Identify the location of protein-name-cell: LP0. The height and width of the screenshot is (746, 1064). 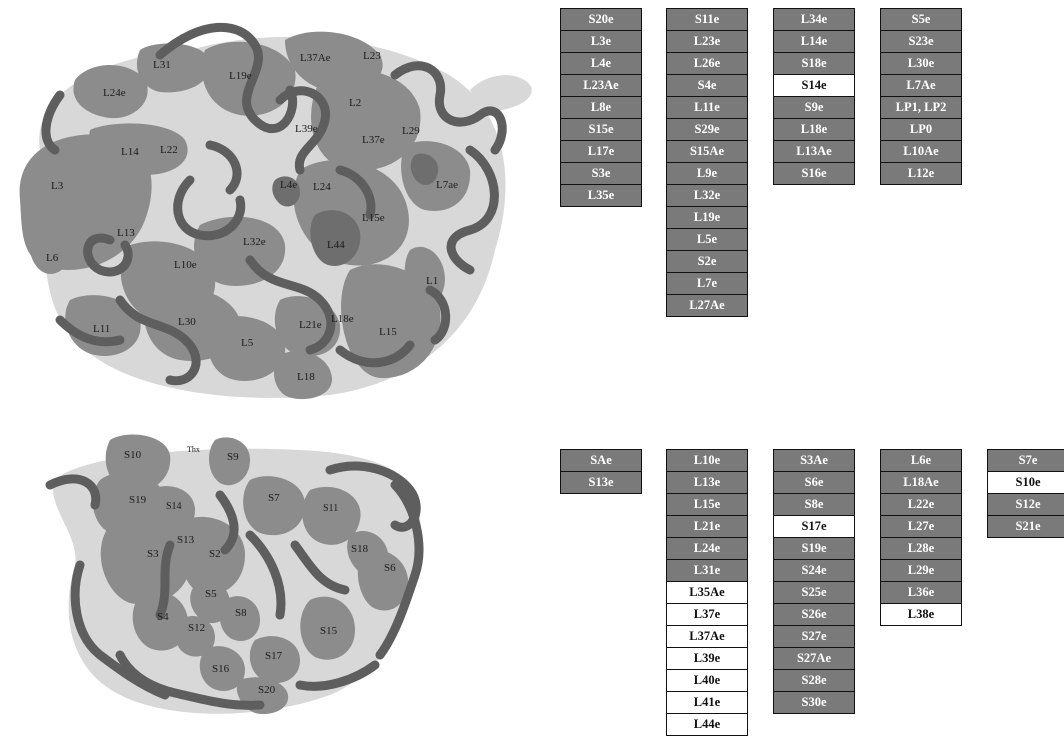
(921, 129).